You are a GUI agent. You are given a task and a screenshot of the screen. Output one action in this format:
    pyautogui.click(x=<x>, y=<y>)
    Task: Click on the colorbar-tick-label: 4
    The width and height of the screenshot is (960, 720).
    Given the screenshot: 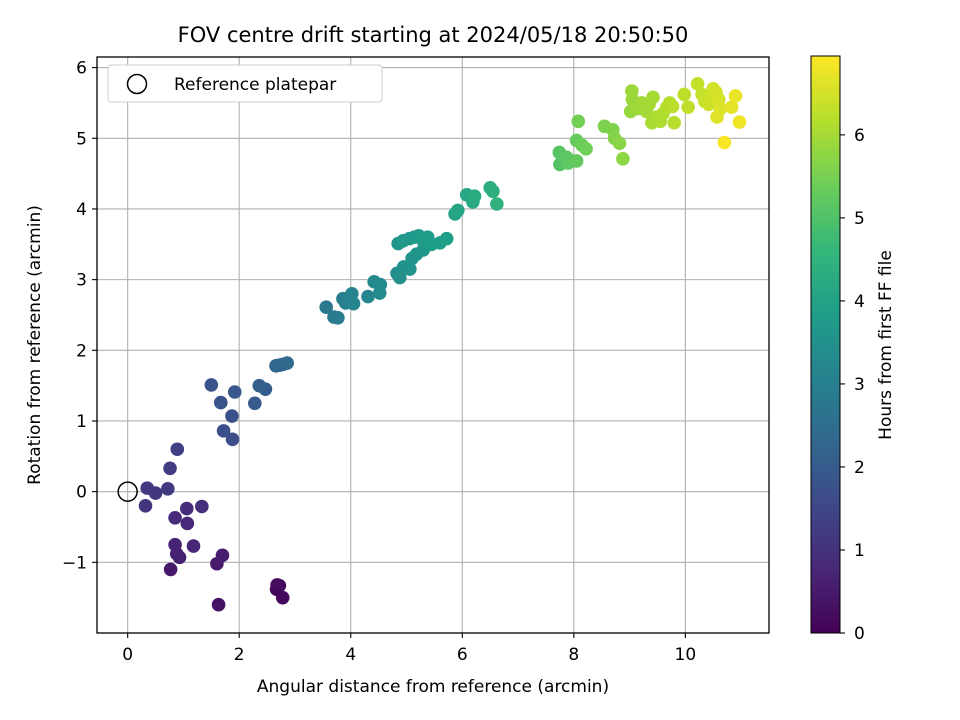 What is the action you would take?
    pyautogui.click(x=859, y=302)
    